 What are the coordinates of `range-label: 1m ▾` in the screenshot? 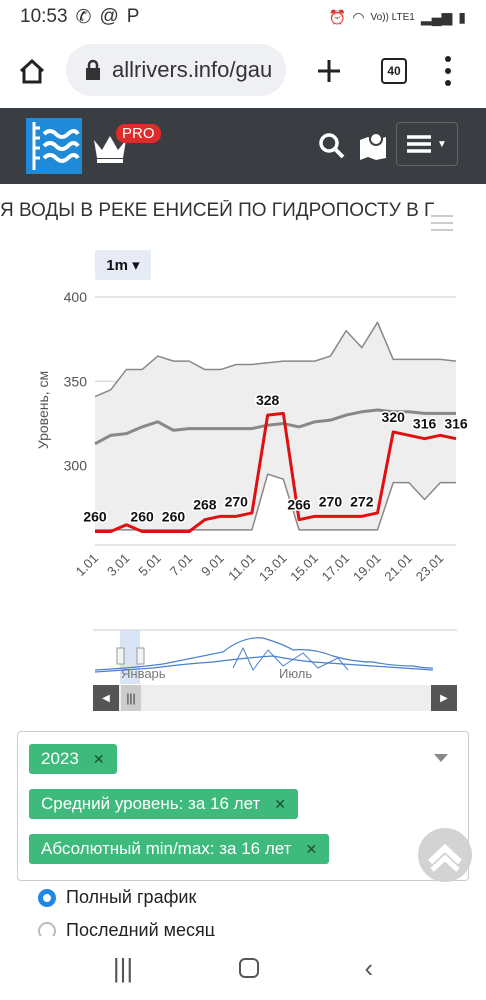 It's located at (123, 265).